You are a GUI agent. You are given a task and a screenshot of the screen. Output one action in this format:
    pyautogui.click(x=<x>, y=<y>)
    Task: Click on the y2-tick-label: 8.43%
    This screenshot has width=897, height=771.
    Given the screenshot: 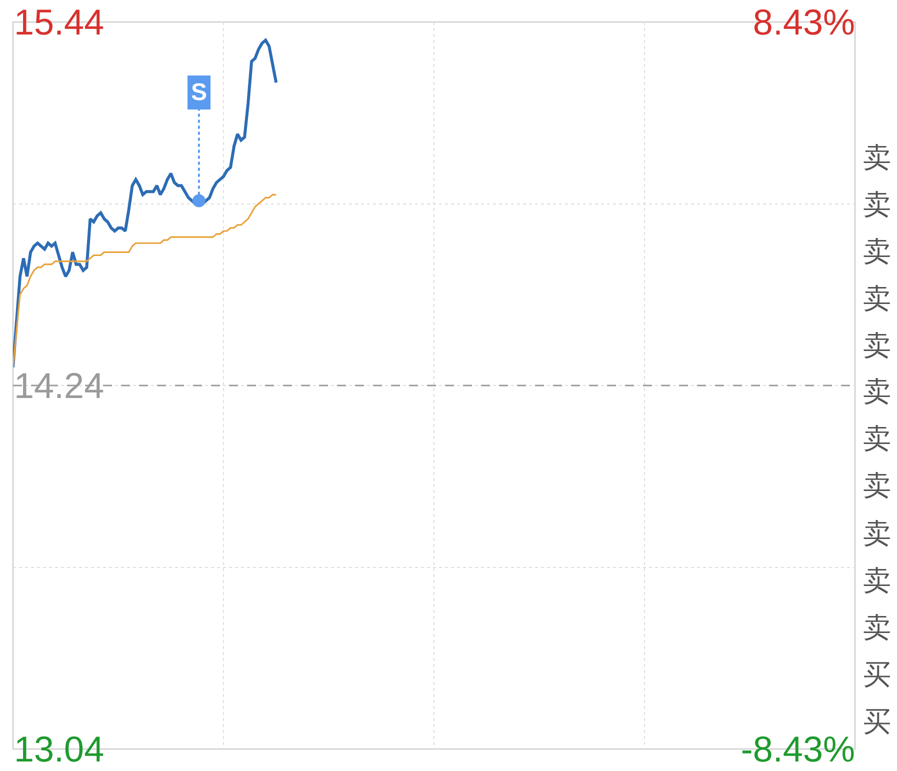 What is the action you would take?
    pyautogui.click(x=803, y=22)
    